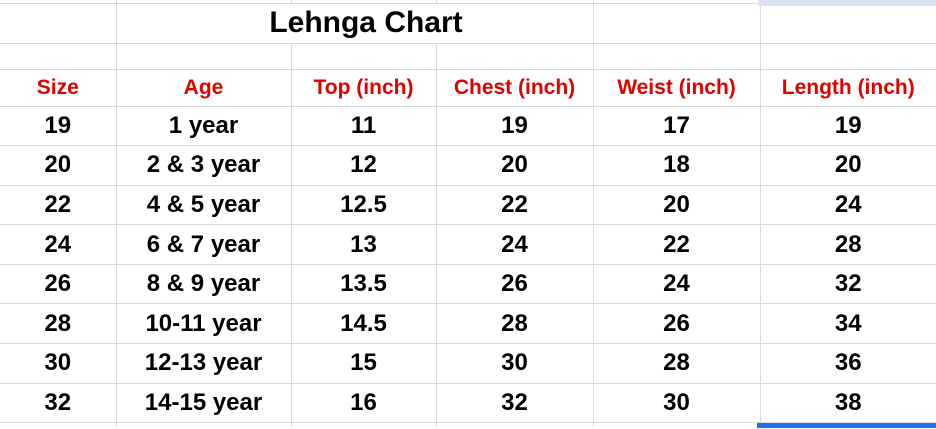  I want to click on table-cell: 10-11 year, so click(204, 324).